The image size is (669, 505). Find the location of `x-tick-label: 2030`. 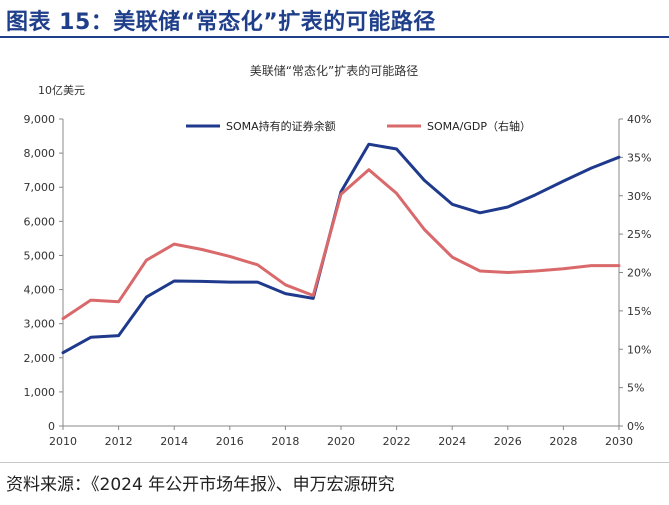

x-tick-label: 2030 is located at coordinates (619, 441).